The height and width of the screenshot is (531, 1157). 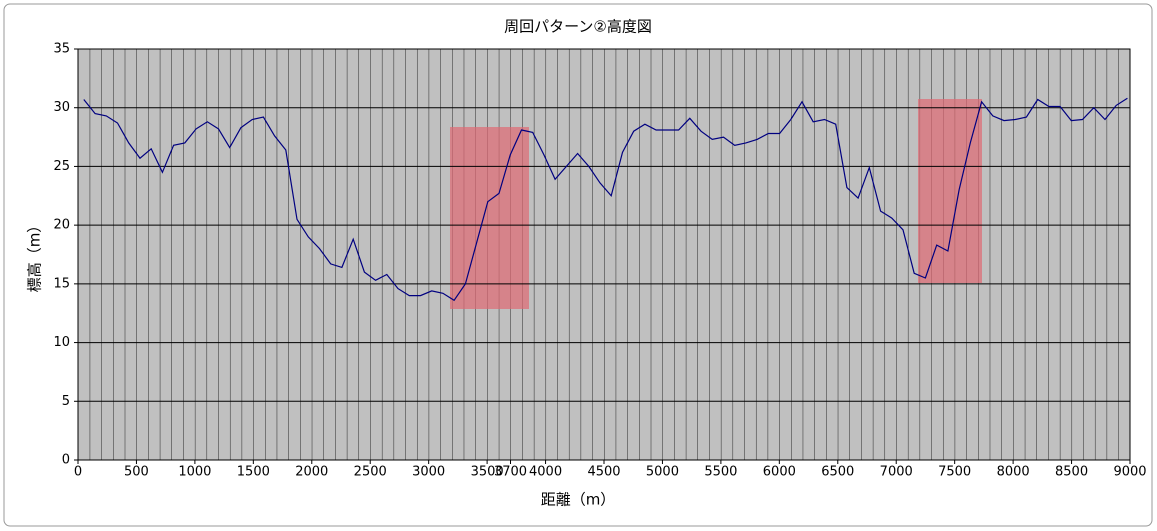 What do you see at coordinates (194, 472) in the screenshot?
I see `x-tick-label: 1000` at bounding box center [194, 472].